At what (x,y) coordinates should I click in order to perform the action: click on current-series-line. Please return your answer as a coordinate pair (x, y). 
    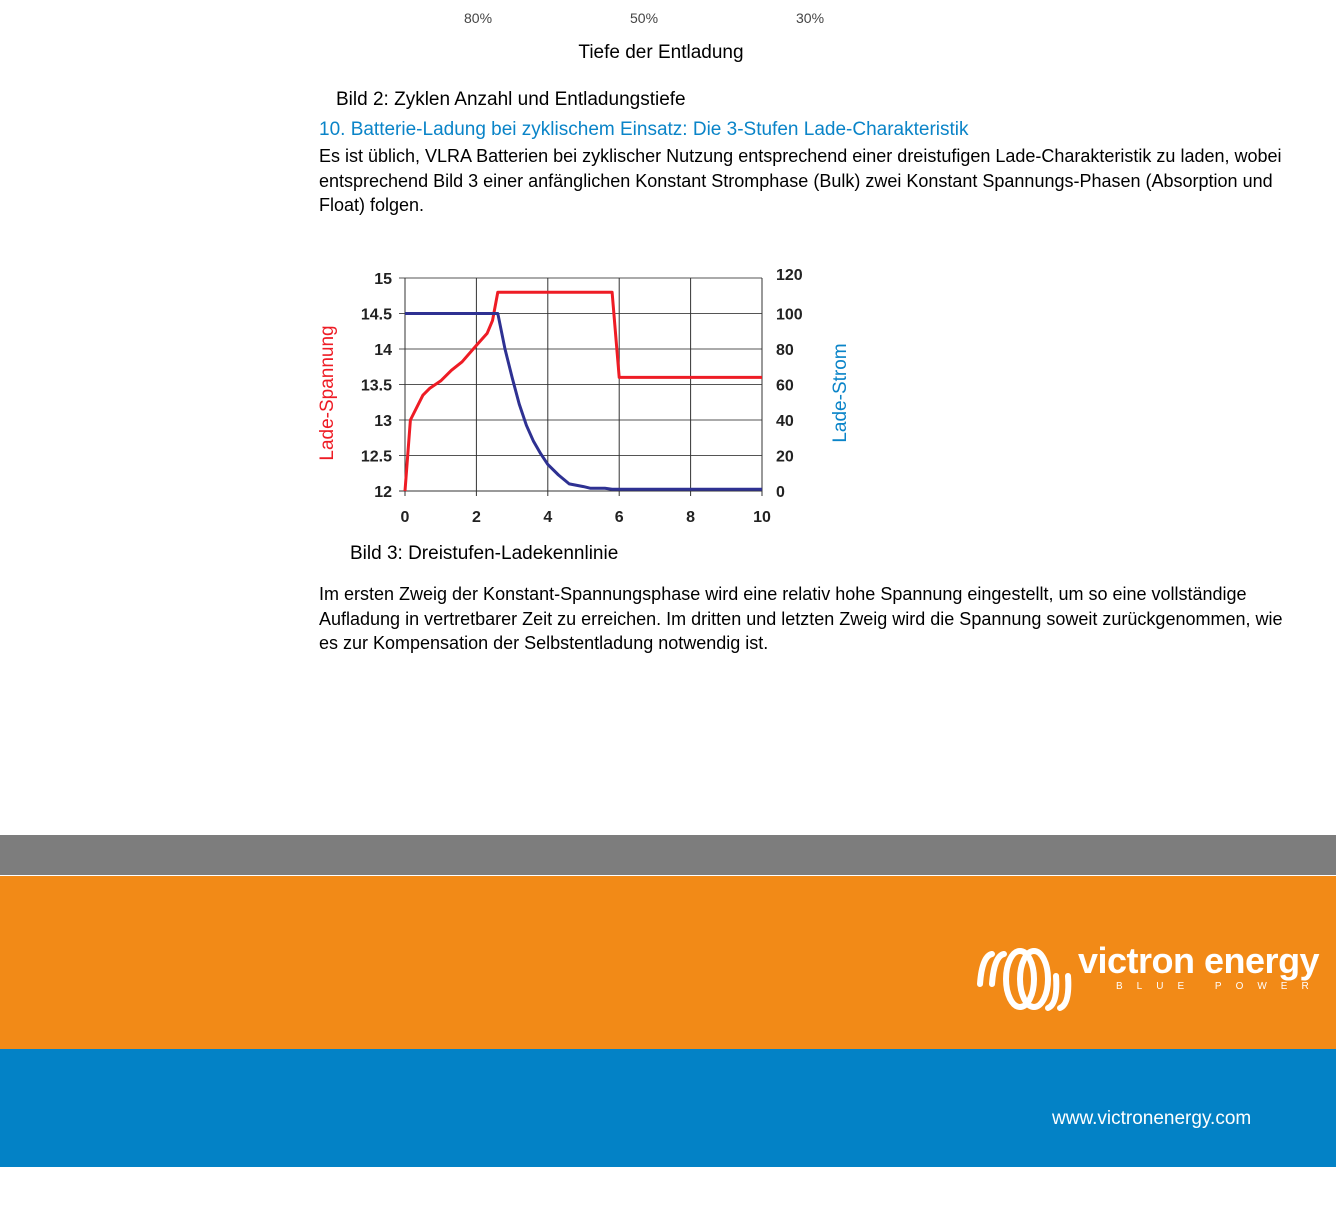
    Looking at the image, I should click on (583, 401).